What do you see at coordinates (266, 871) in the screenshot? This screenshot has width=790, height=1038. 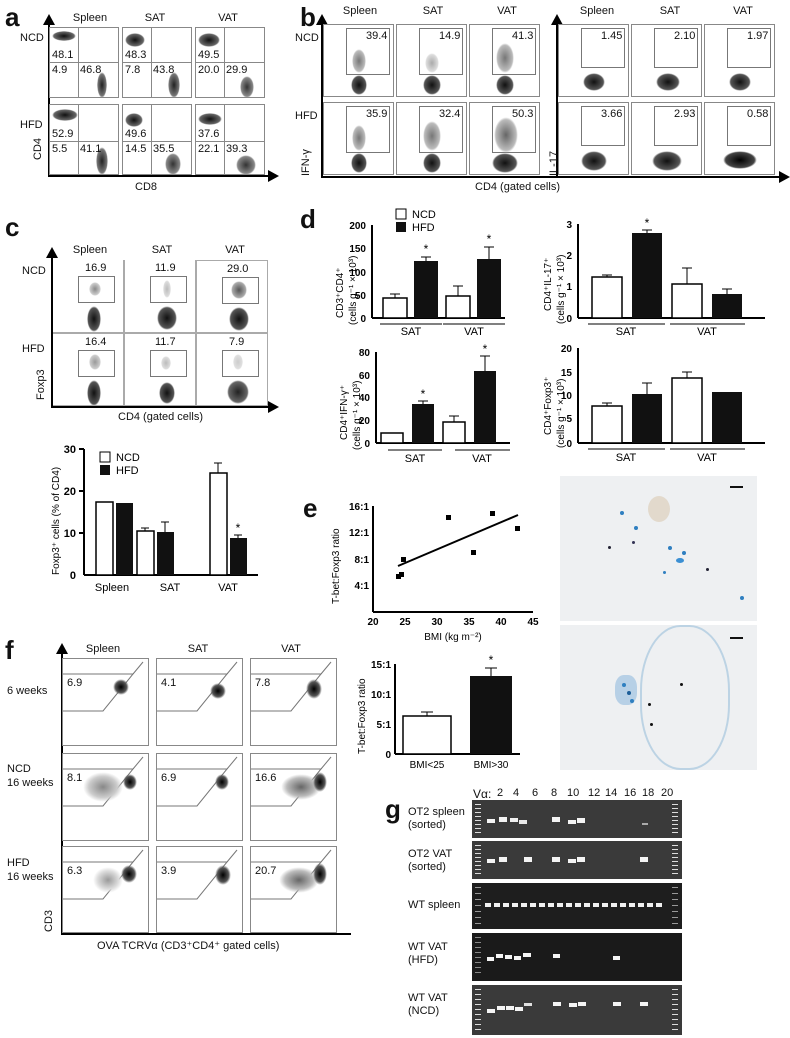 I see `pct-gated: 20.7` at bounding box center [266, 871].